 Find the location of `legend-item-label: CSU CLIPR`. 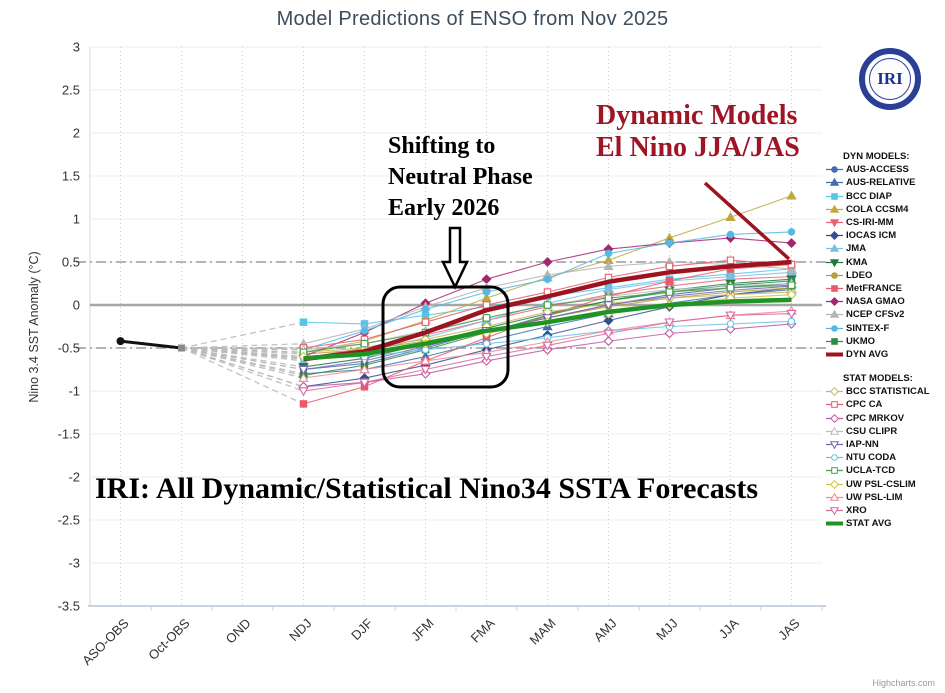

legend-item-label: CSU CLIPR is located at coordinates (872, 431).